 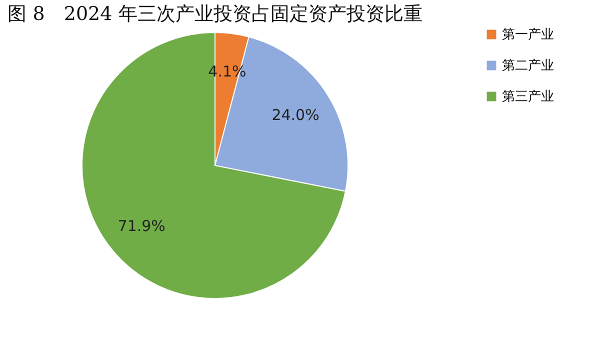 I want to click on chart-title: 图 8 2024 年三次产业投资占固定资产投资比重, so click(x=215, y=14).